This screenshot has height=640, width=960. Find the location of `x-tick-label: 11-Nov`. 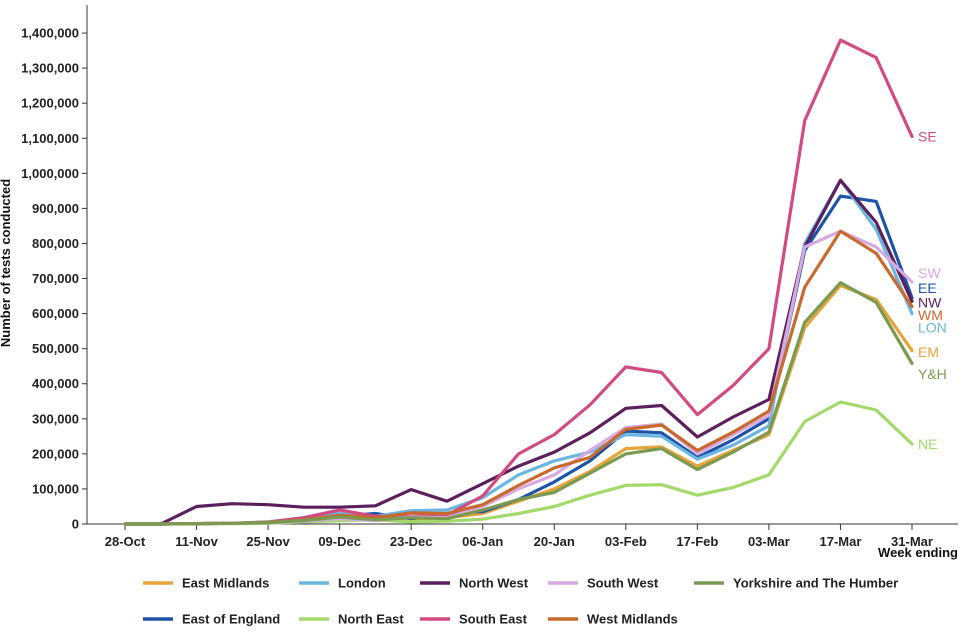

x-tick-label: 11-Nov is located at coordinates (196, 541).